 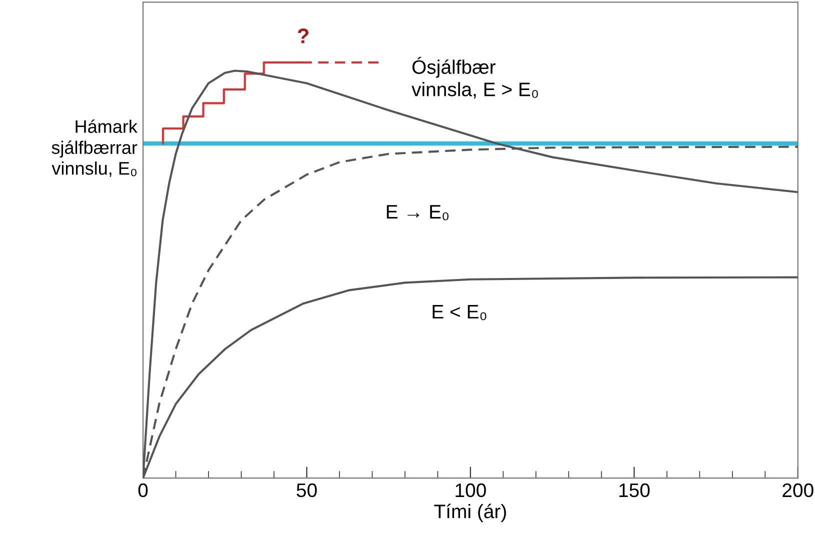 I want to click on x-tick-label: 100, so click(x=471, y=490).